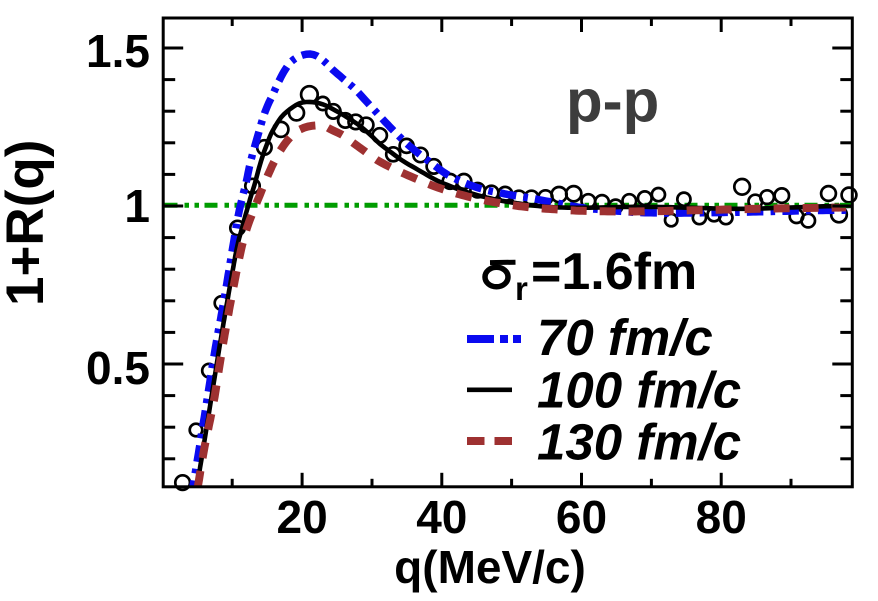 The image size is (878, 601). What do you see at coordinates (441, 517) in the screenshot?
I see `svg-text: 40` at bounding box center [441, 517].